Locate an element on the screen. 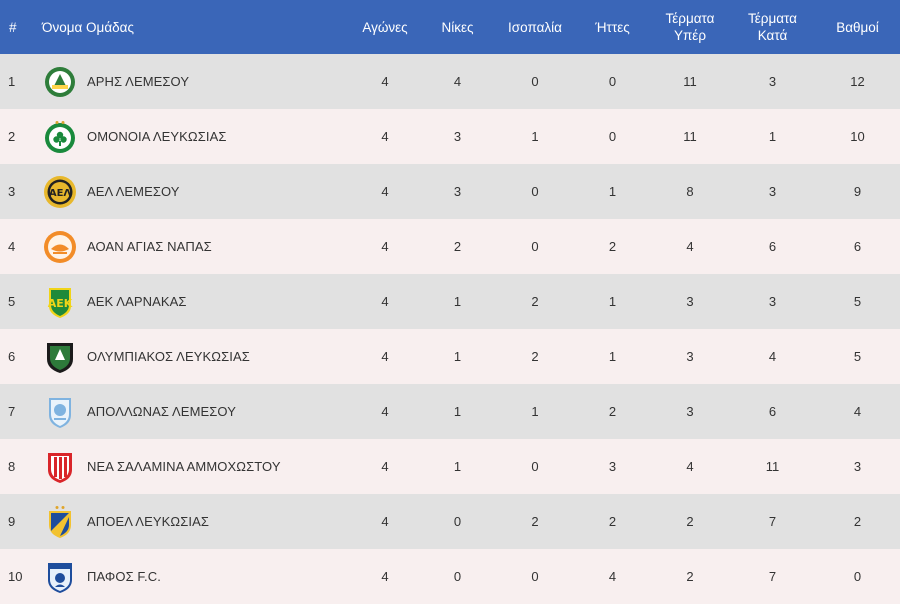 The image size is (900, 604). header-losses: Ήττες is located at coordinates (612, 27).